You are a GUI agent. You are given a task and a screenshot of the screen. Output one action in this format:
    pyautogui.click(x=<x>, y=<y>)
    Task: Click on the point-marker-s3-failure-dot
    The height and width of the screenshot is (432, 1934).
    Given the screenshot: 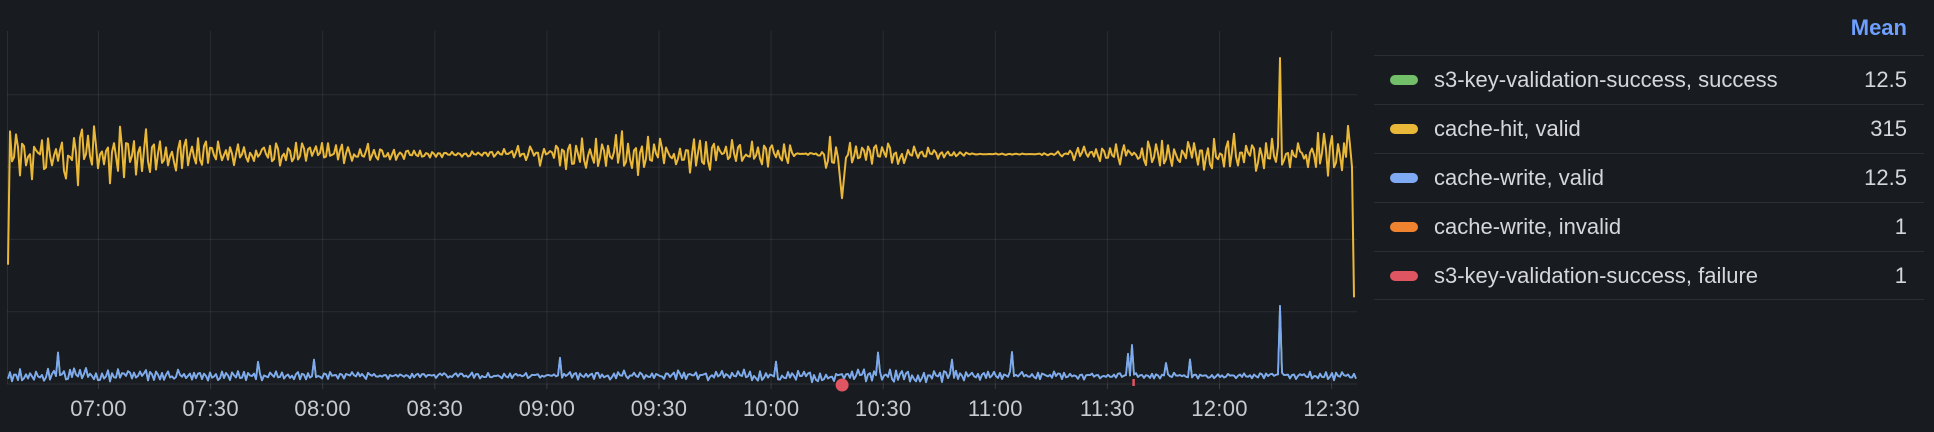 What is the action you would take?
    pyautogui.click(x=842, y=385)
    